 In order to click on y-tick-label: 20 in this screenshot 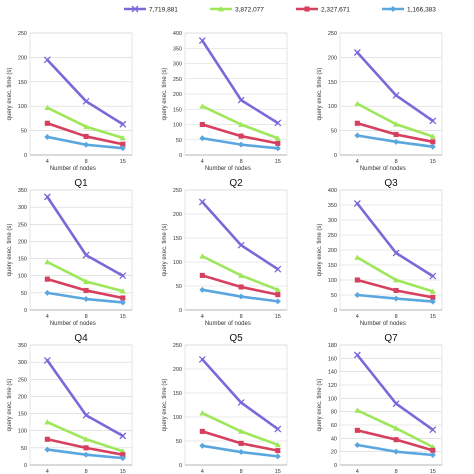, I will do `click(334, 453)`.